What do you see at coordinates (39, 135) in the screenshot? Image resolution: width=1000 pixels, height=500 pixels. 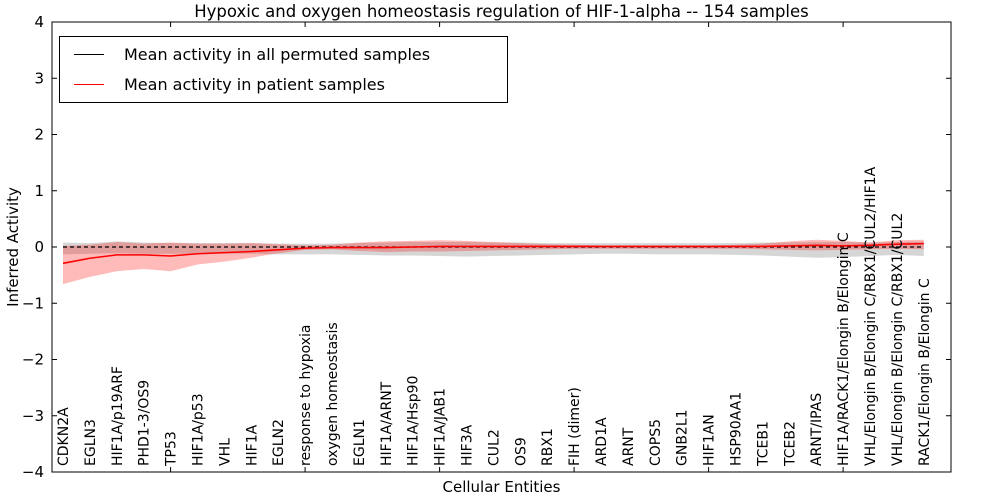 I see `y-tick-label: 2` at bounding box center [39, 135].